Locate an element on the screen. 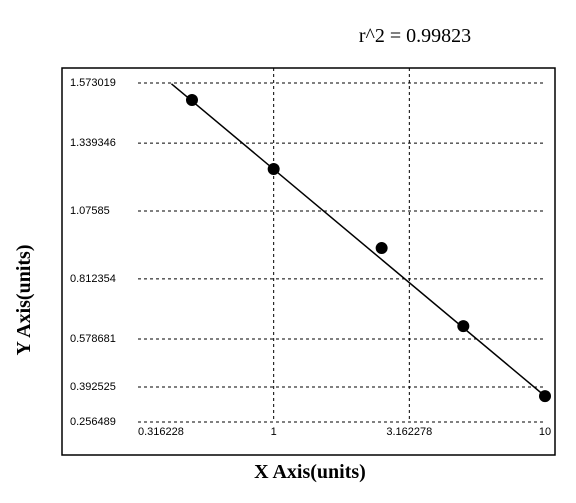 The image size is (576, 503). x-axis-label: X Axis(units) is located at coordinates (310, 472).